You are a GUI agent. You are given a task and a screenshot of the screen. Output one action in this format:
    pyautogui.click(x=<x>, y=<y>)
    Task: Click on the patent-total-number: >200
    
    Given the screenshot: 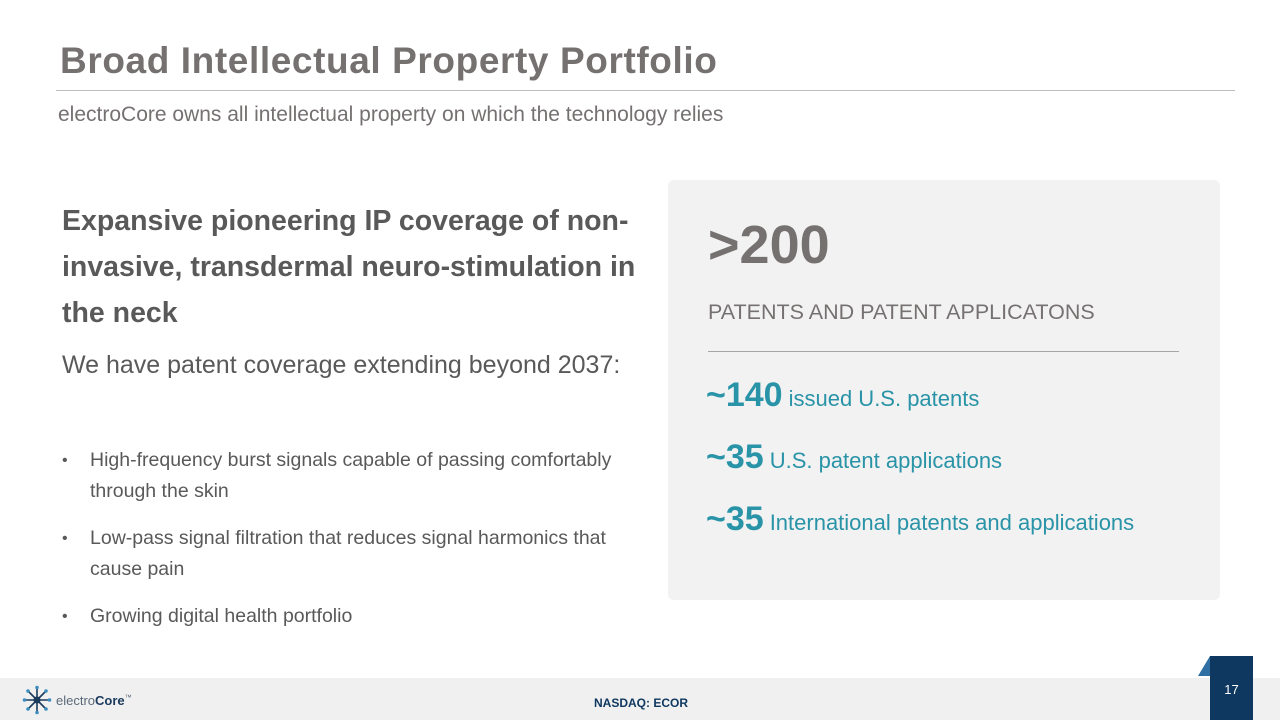 What is the action you would take?
    pyautogui.click(x=769, y=245)
    